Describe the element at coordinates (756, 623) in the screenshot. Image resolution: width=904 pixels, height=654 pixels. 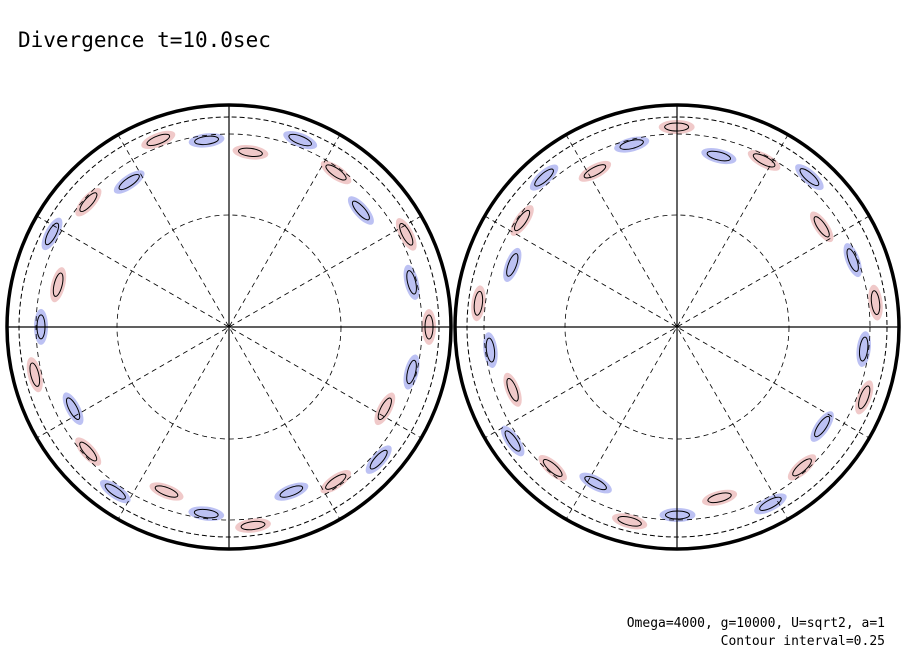
I see `annotation: Omega=4000, g=10000, U=sqrt2, a=1` at that location.